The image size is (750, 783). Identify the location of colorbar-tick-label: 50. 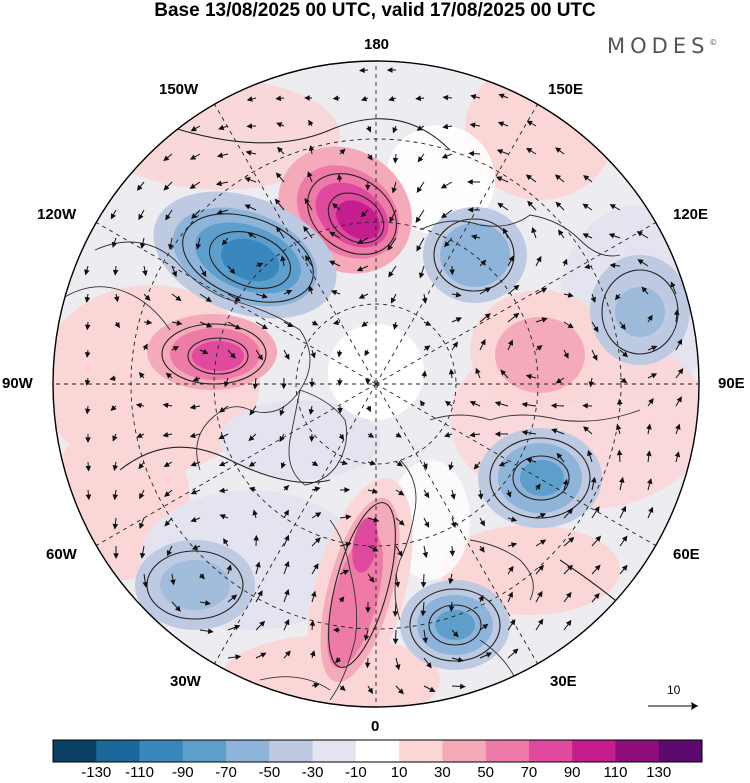
(485, 772).